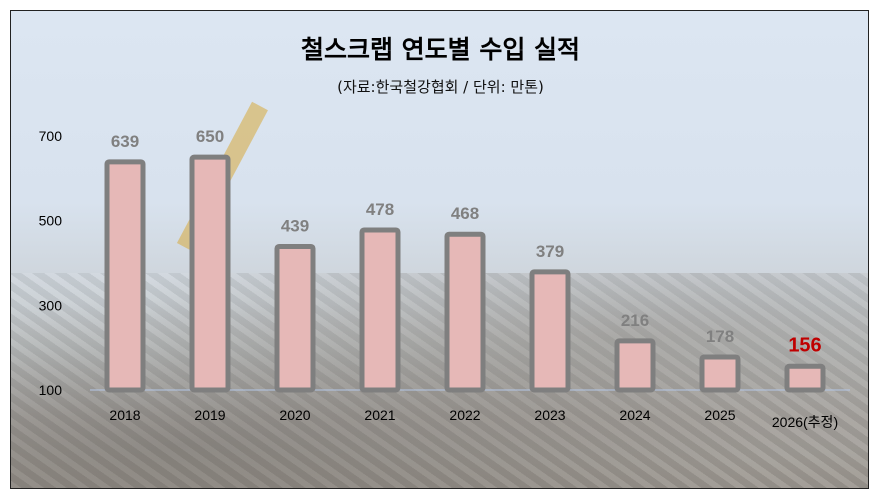 This screenshot has height=499, width=881. I want to click on x-tick-label: 2021, so click(379, 415).